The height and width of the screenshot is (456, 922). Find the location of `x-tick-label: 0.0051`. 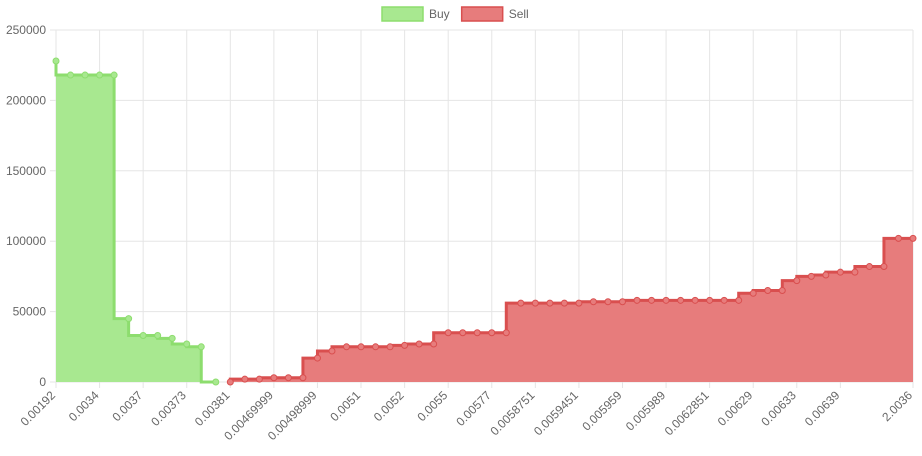

x-tick-label: 0.0051 is located at coordinates (345, 406).